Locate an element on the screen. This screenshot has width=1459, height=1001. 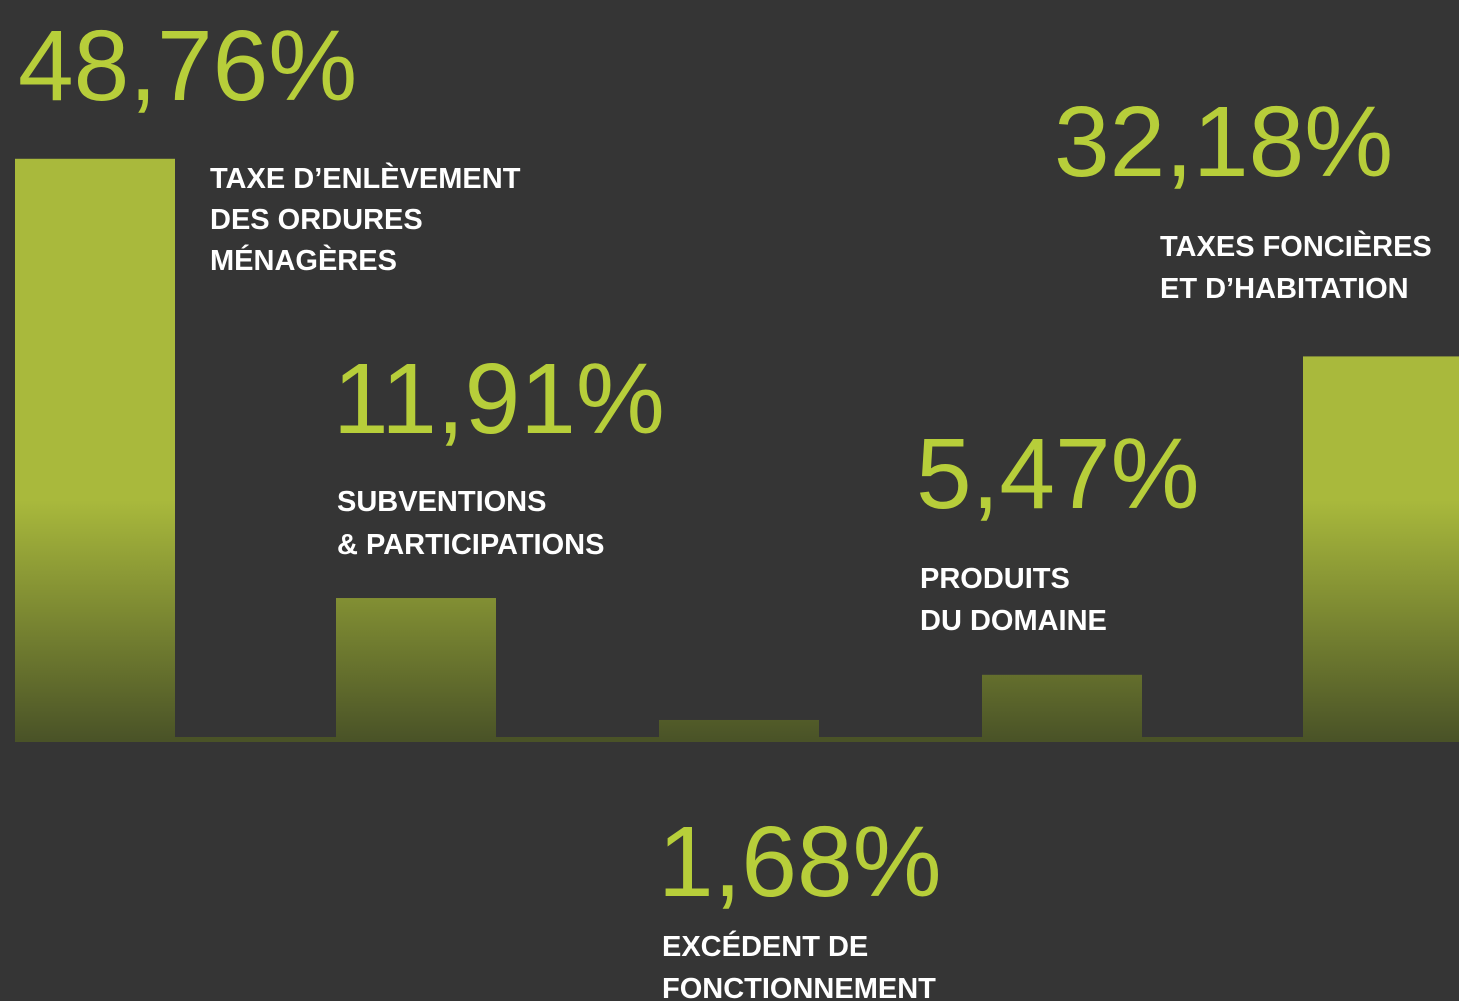
category-label: ET D’HABITATION is located at coordinates (1284, 289).